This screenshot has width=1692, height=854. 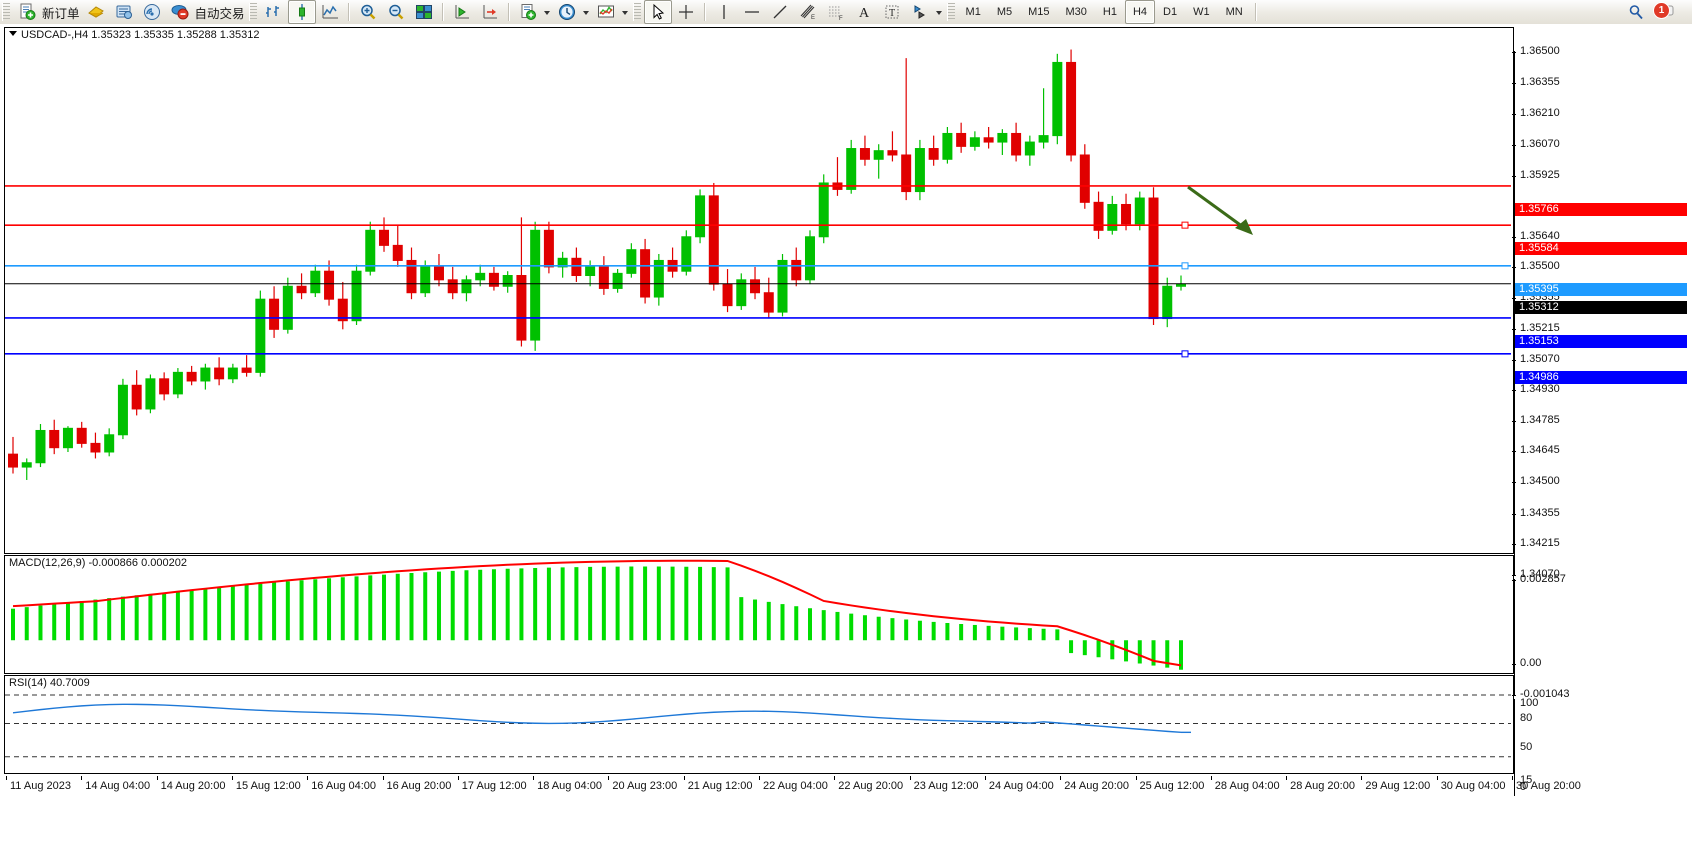 I want to click on main-toolbar: 新订单 自动交易, so click(x=846, y=12).